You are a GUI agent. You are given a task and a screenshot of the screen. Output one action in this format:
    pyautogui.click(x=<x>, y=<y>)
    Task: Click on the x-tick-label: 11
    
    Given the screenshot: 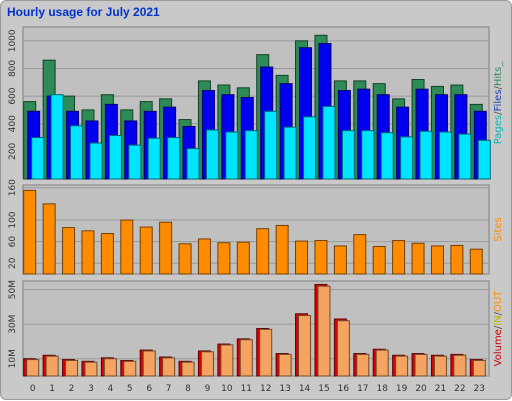 What is the action you would take?
    pyautogui.click(x=246, y=389)
    